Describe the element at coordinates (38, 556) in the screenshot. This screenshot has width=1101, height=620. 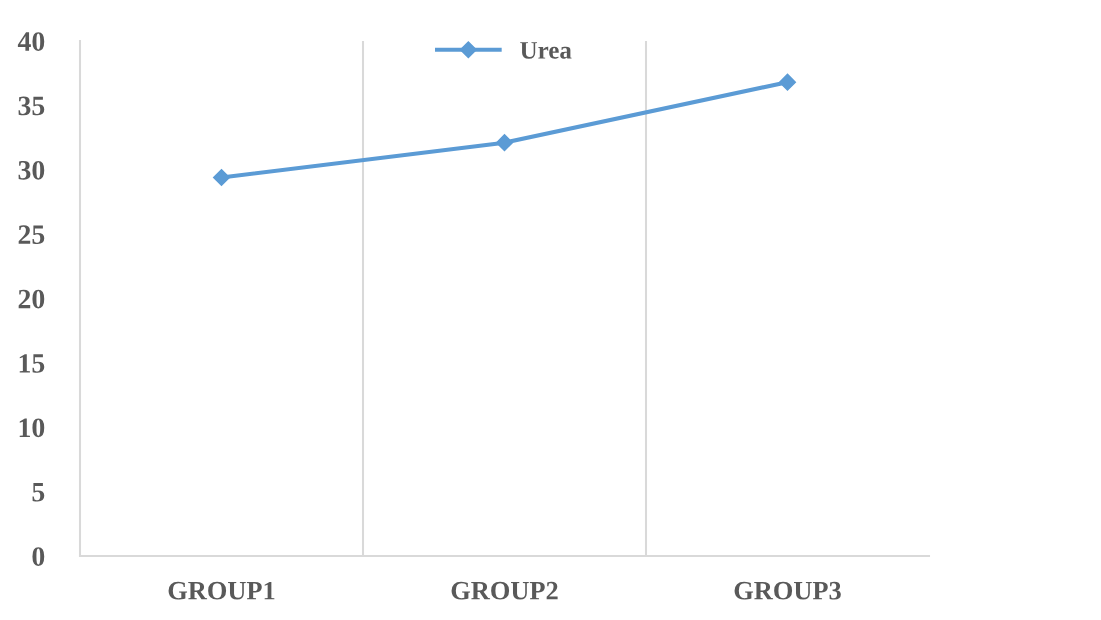
I see `y-tick-label: 0` at that location.